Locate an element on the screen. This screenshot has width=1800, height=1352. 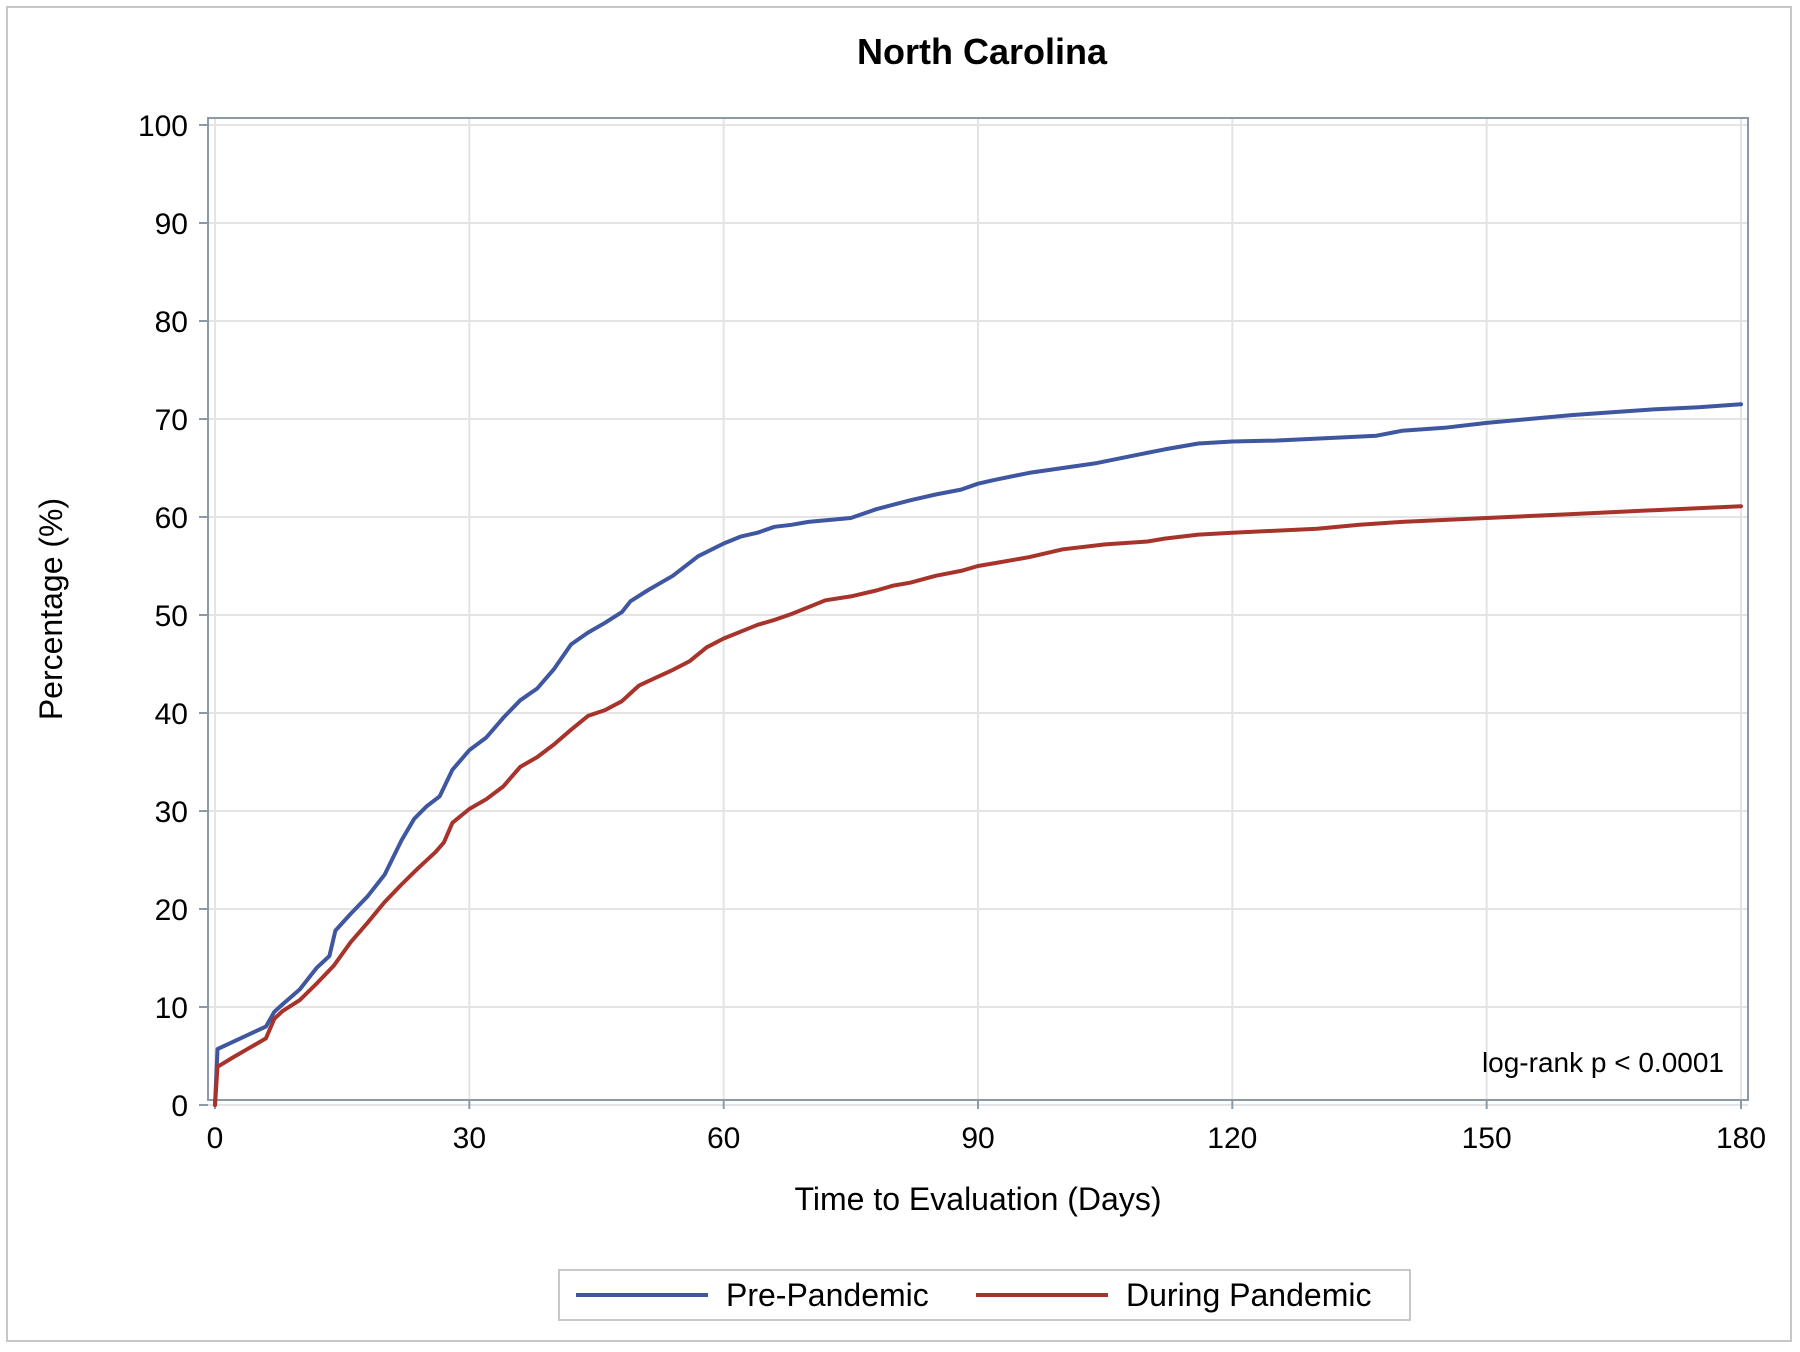
y-tick-label: 30 is located at coordinates (171, 812).